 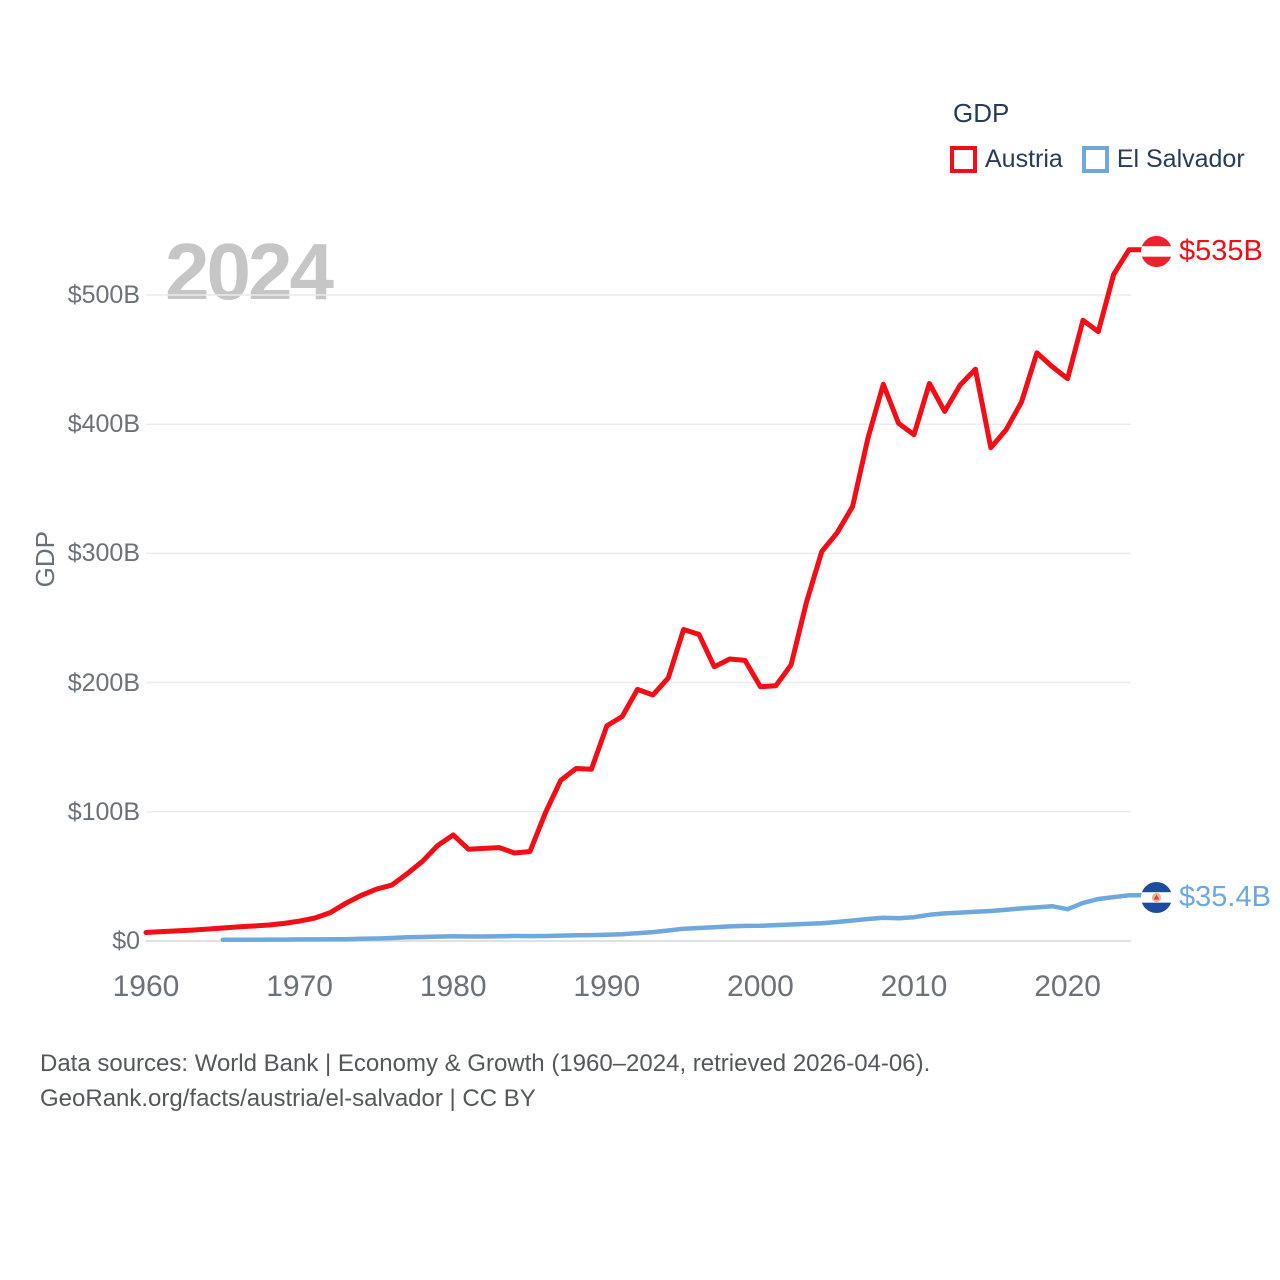 What do you see at coordinates (1221, 251) in the screenshot?
I see `austria-end-value: $535B` at bounding box center [1221, 251].